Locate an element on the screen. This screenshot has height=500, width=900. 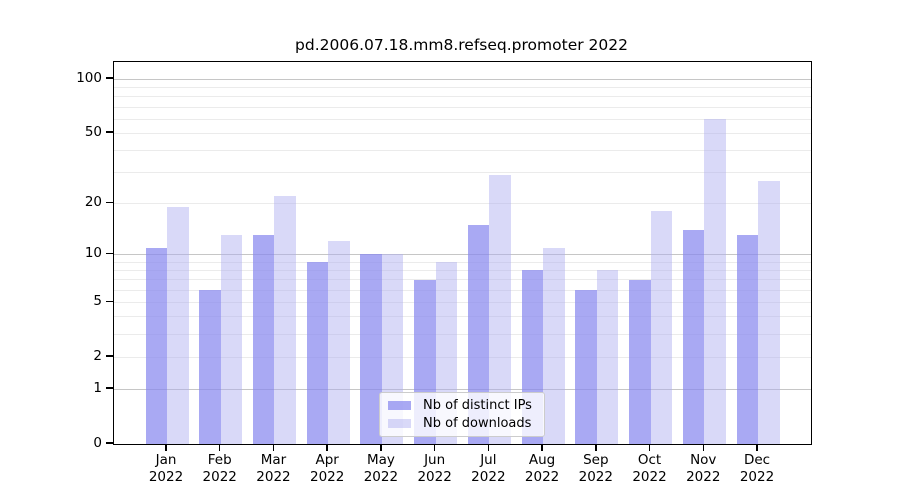
bar-downloads-mar is located at coordinates (285, 320).